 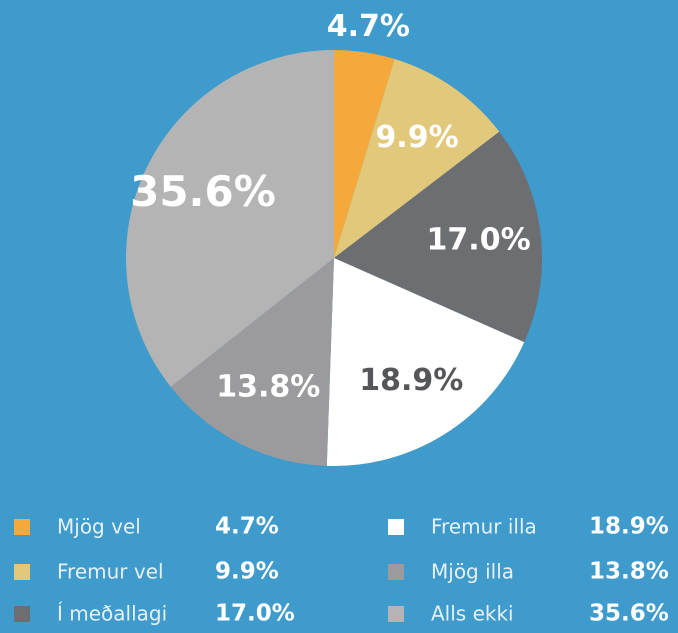 I want to click on slice-label: 17.0%, so click(x=479, y=239).